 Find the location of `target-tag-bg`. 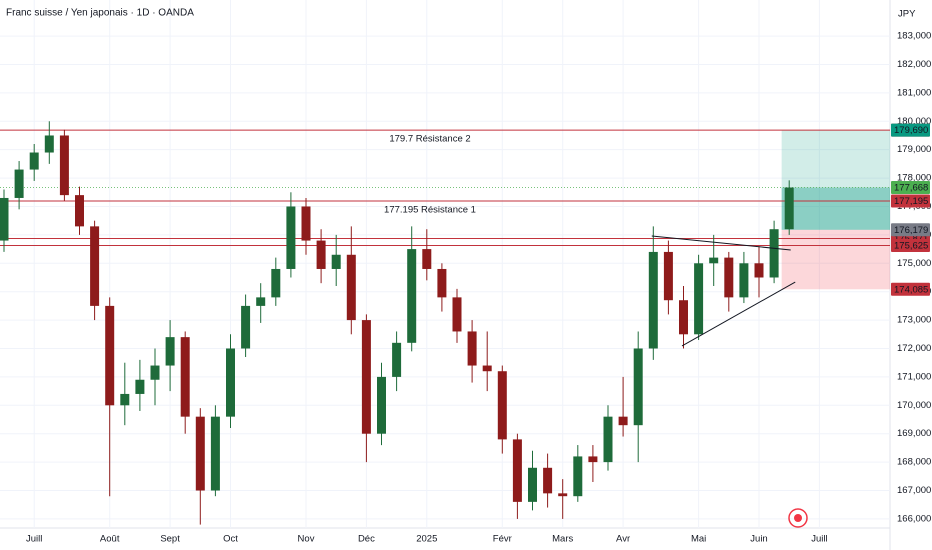

target-tag-bg is located at coordinates (910, 130).